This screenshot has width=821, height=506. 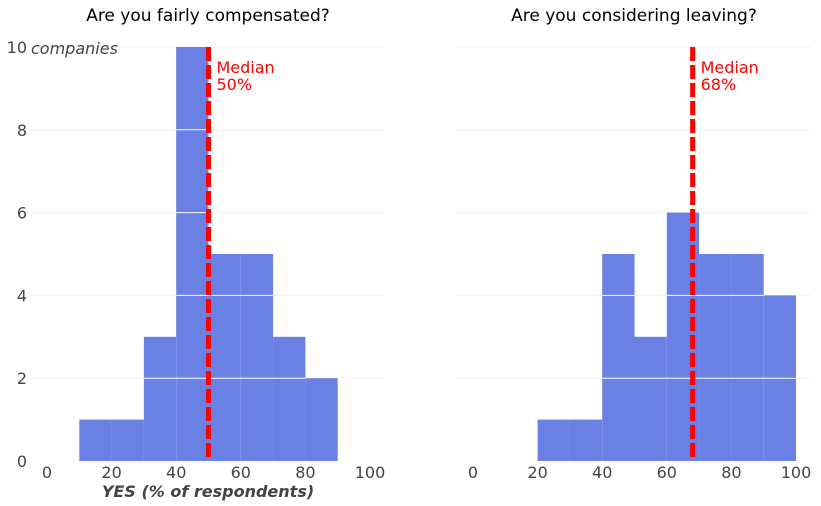 What do you see at coordinates (22, 130) in the screenshot?
I see `y-tick-label: 8` at bounding box center [22, 130].